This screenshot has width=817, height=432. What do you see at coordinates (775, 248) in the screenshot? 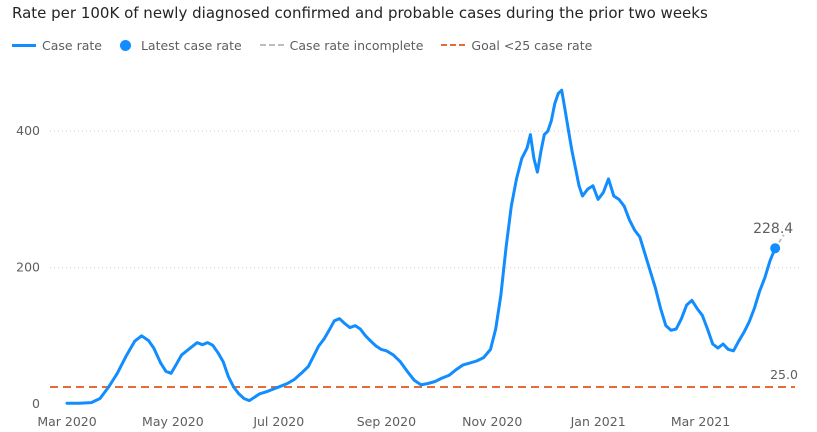
I see `latest-case-rate-point` at bounding box center [775, 248].